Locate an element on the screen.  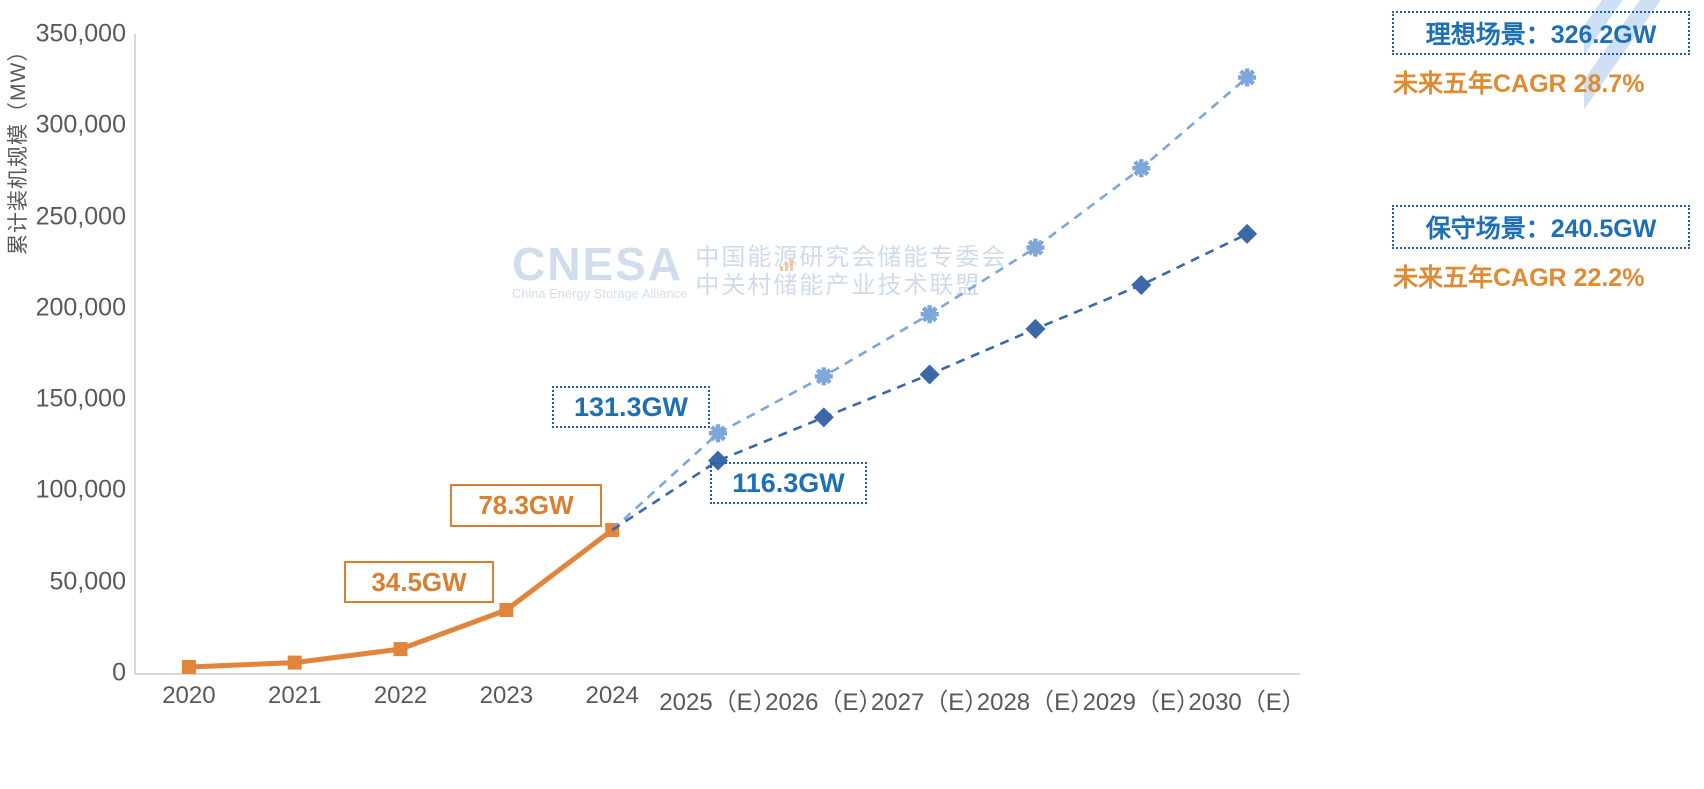
scenario-box-conservative: 保守场景：240.5GW is located at coordinates (1541, 227).